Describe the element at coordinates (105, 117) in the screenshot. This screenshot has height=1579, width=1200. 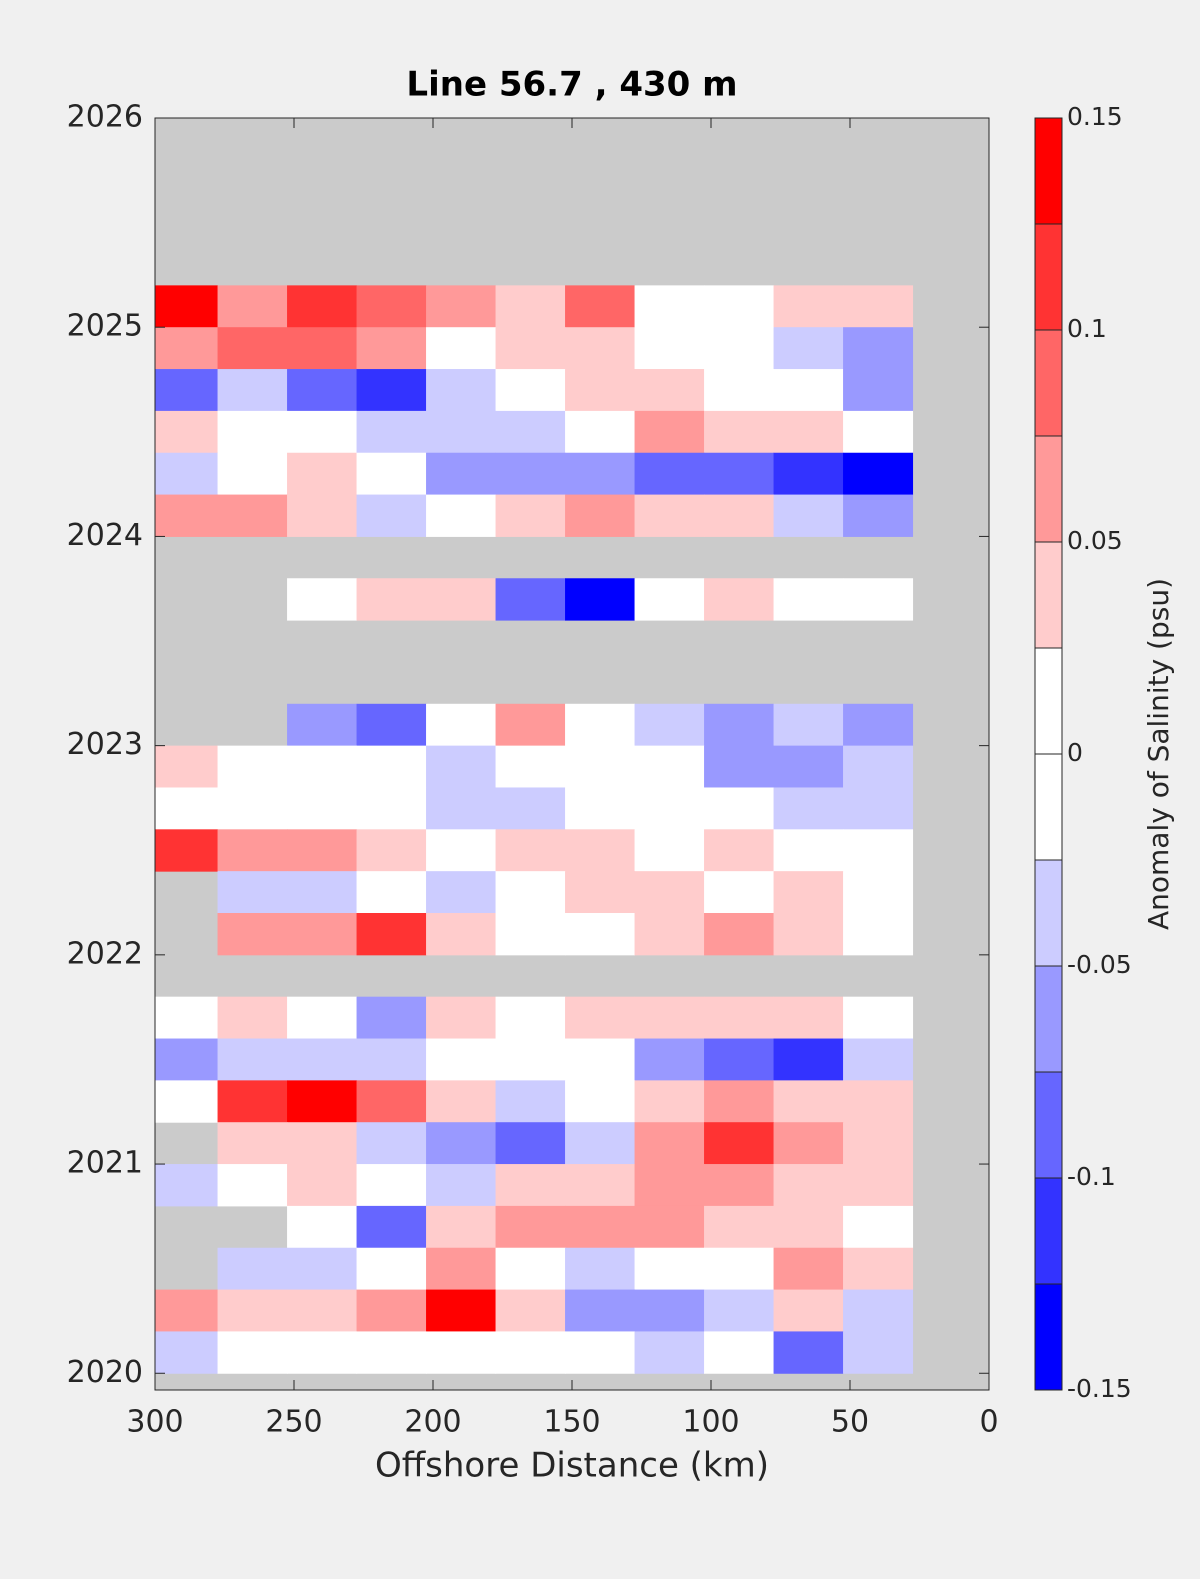
I see `y-tick-label: 2026` at that location.